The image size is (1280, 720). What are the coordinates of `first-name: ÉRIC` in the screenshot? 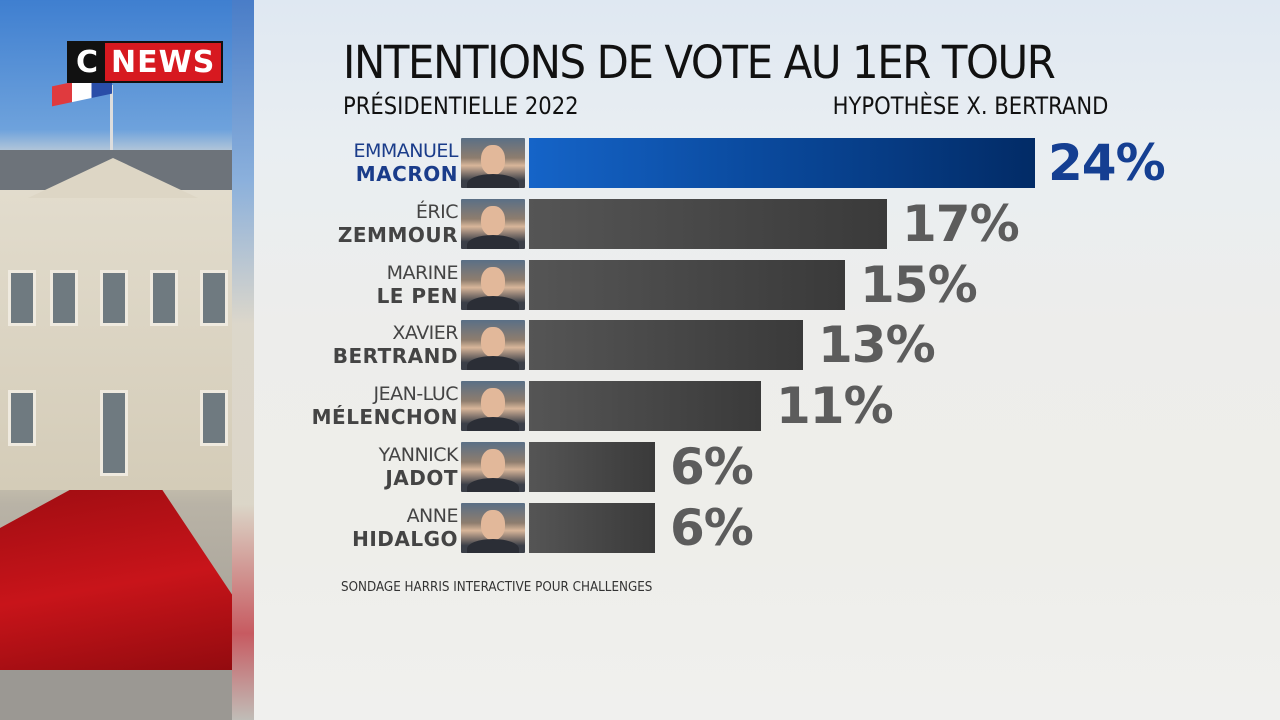 It's located at (437, 212).